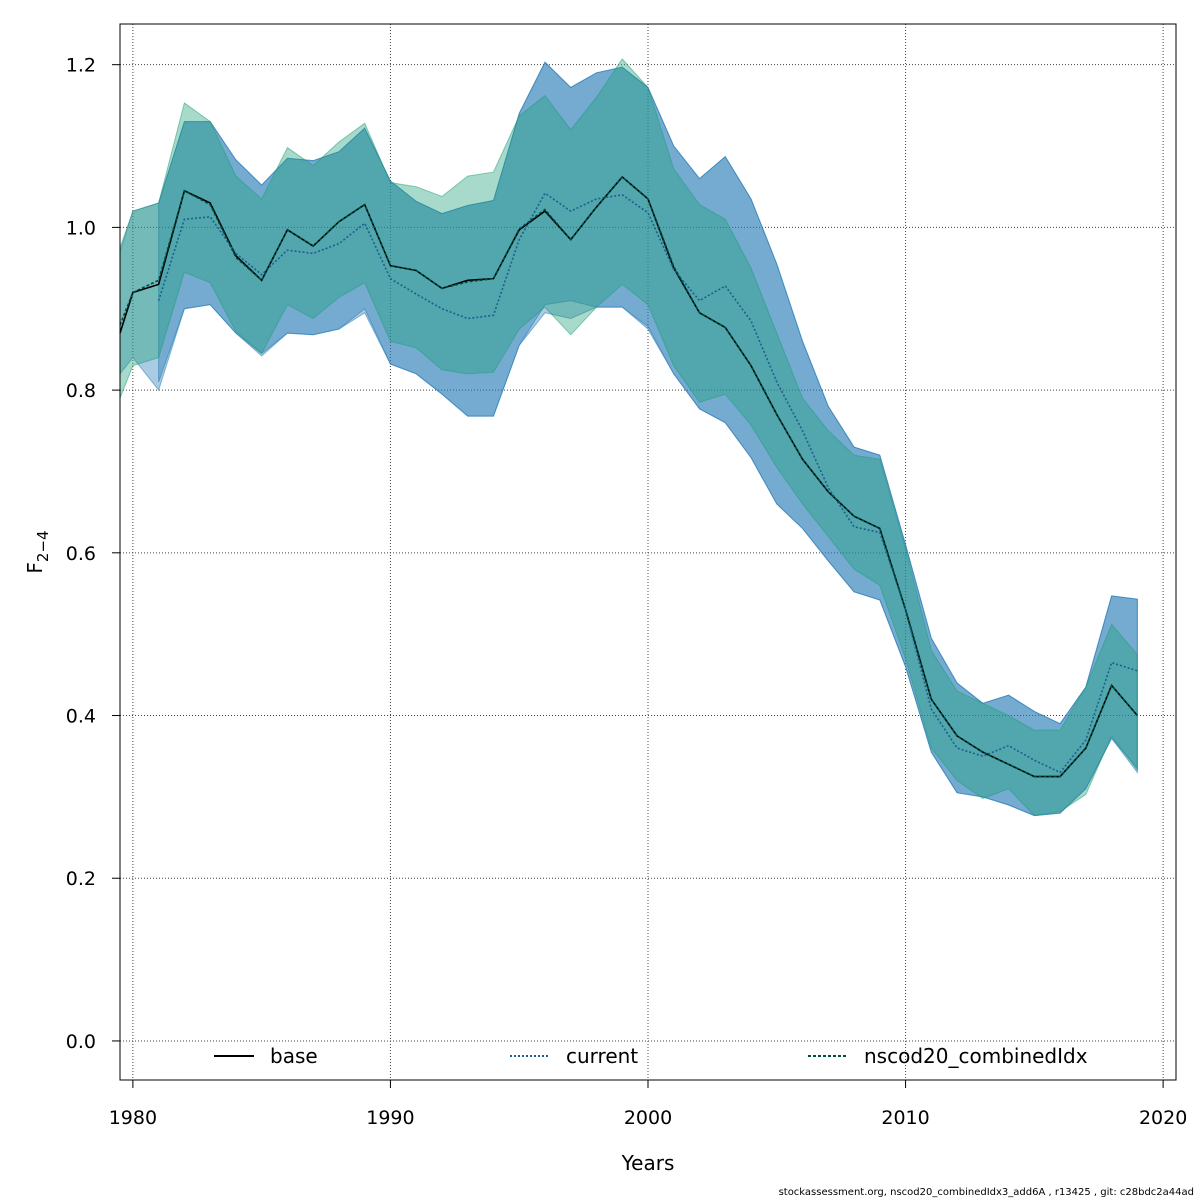  Describe the element at coordinates (81, 1042) in the screenshot. I see `y-tick-label: 0.0` at that location.